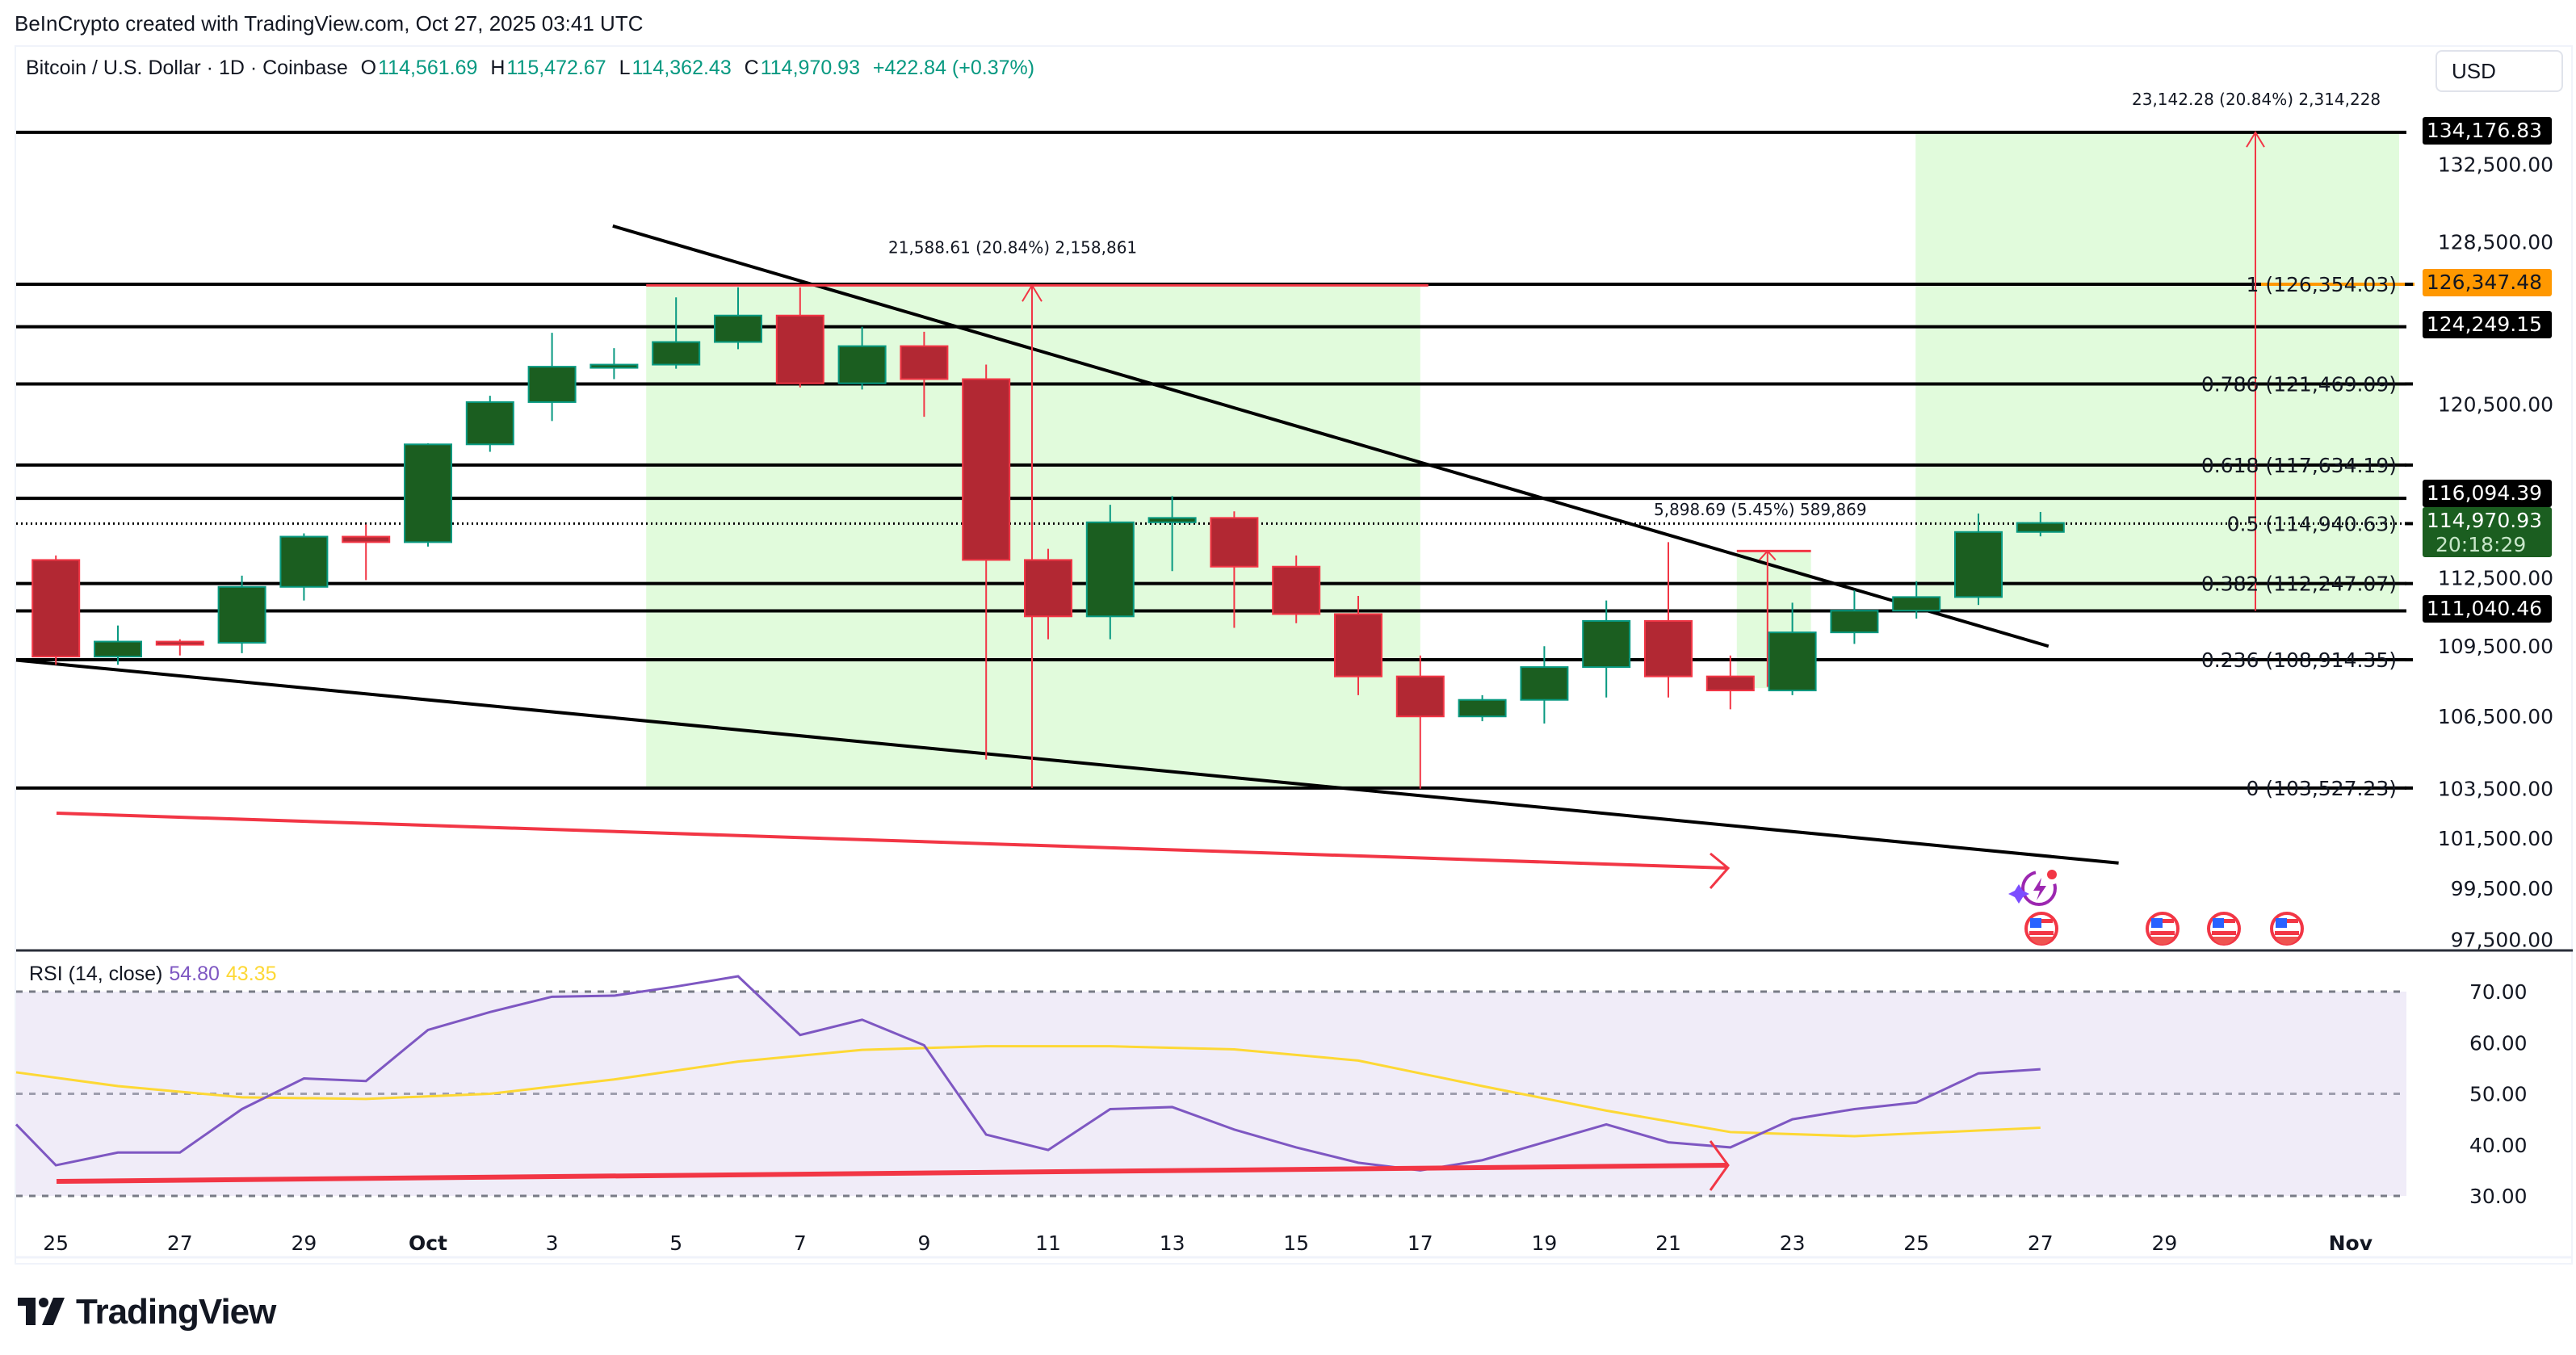 The height and width of the screenshot is (1355, 2576). Describe the element at coordinates (1760, 509) in the screenshot. I see `measure-label-2: 5,898.69 (5.45%) 589,869` at that location.